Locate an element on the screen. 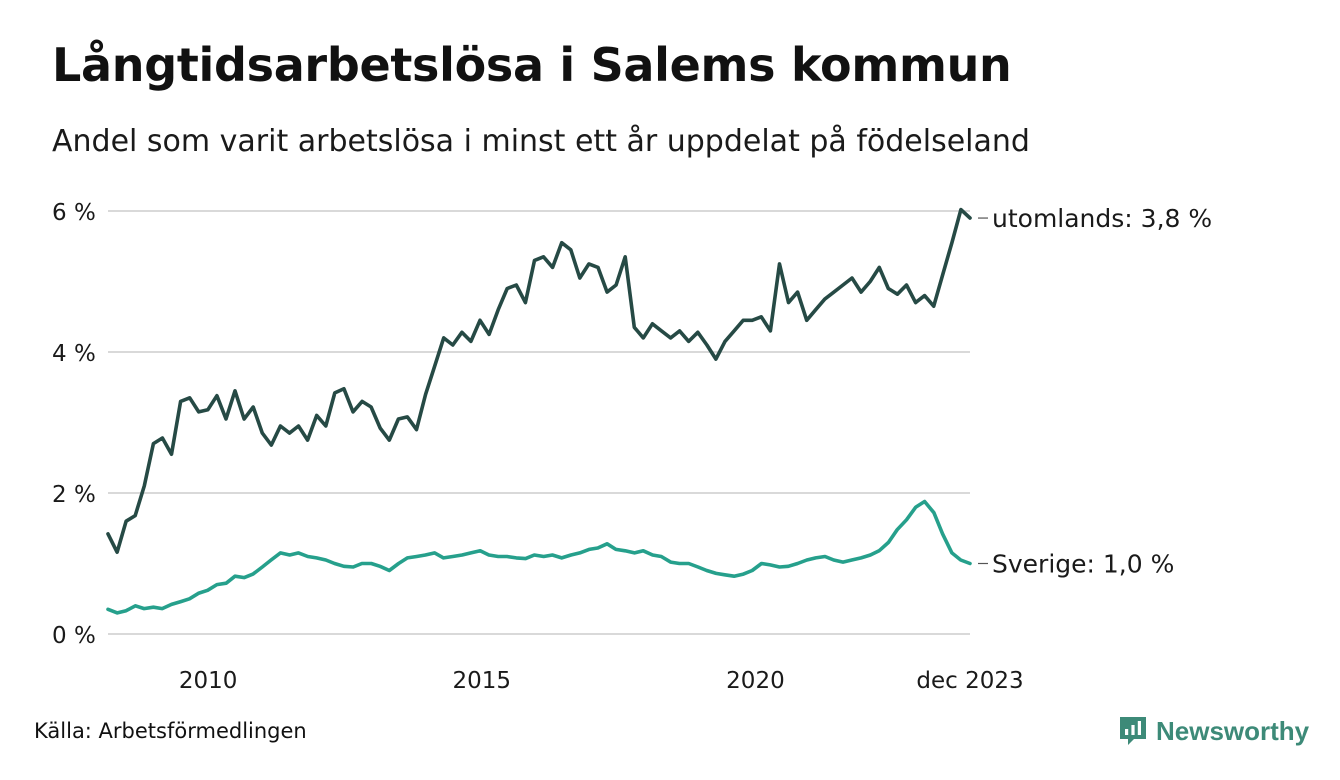  brand-logo: Newsworthy is located at coordinates (1213, 731).